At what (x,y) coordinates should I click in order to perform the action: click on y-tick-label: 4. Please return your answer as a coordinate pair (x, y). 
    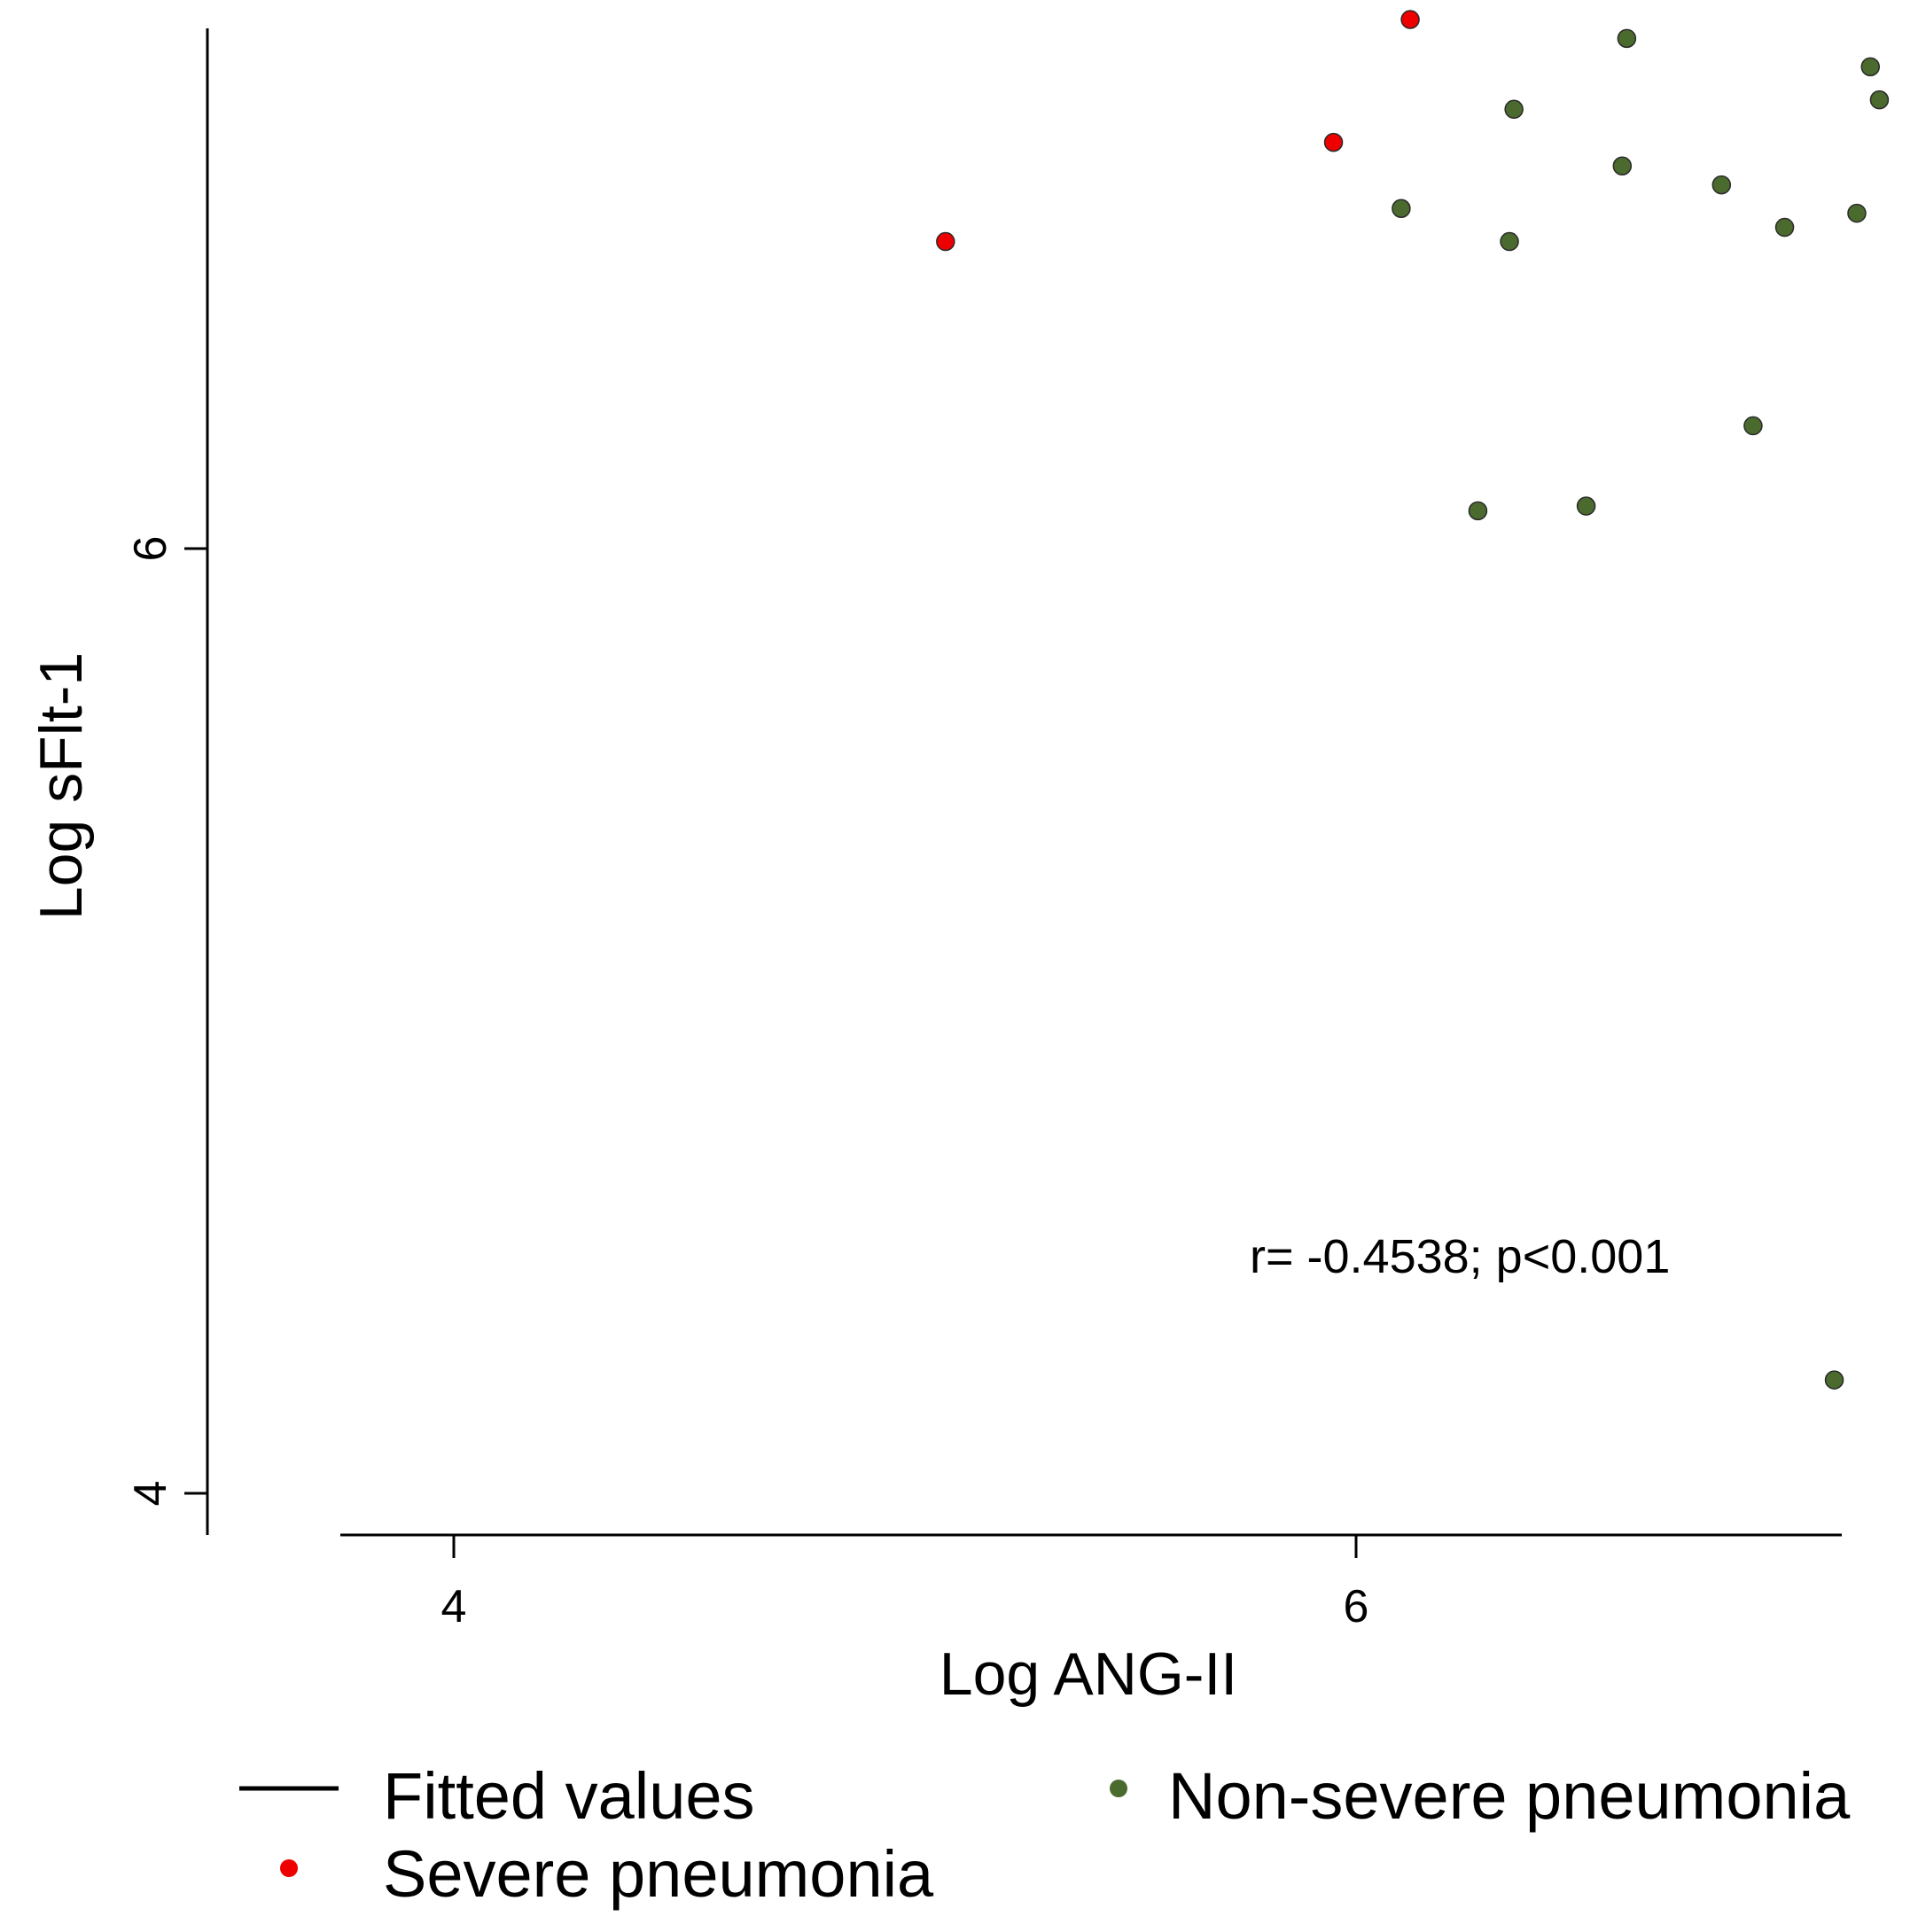
    Looking at the image, I should click on (150, 1494).